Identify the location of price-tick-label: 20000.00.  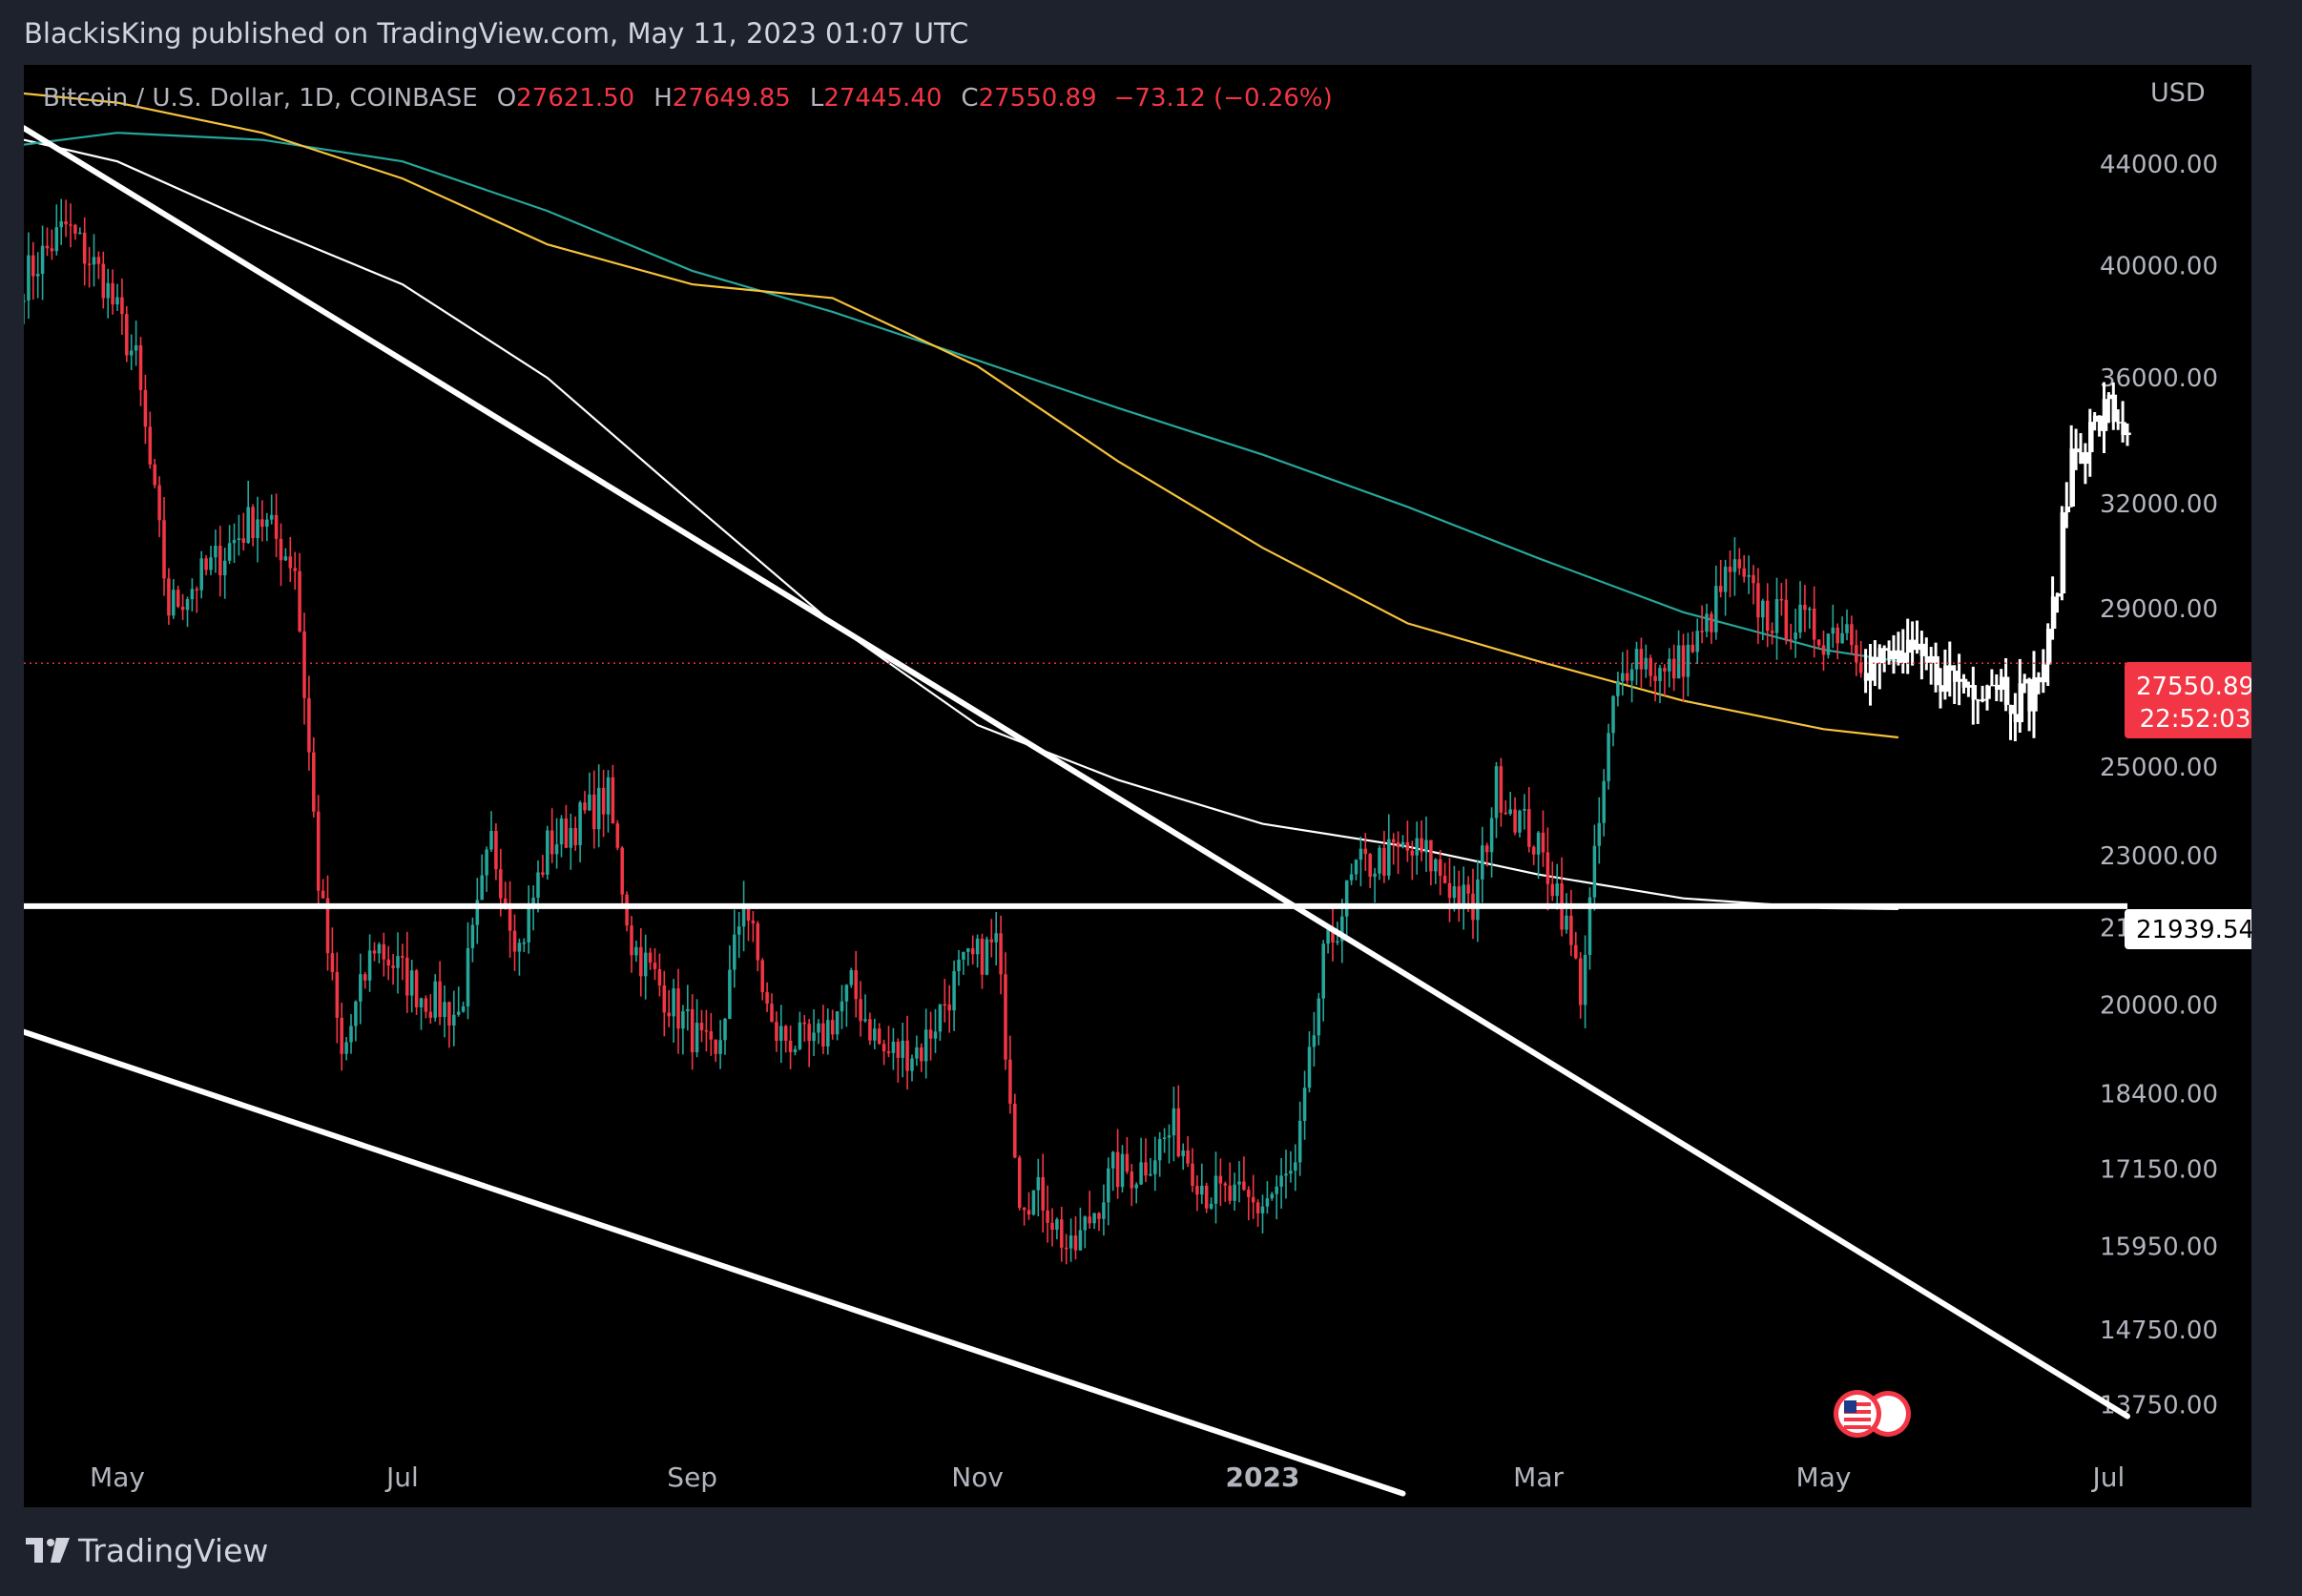
(2159, 1006).